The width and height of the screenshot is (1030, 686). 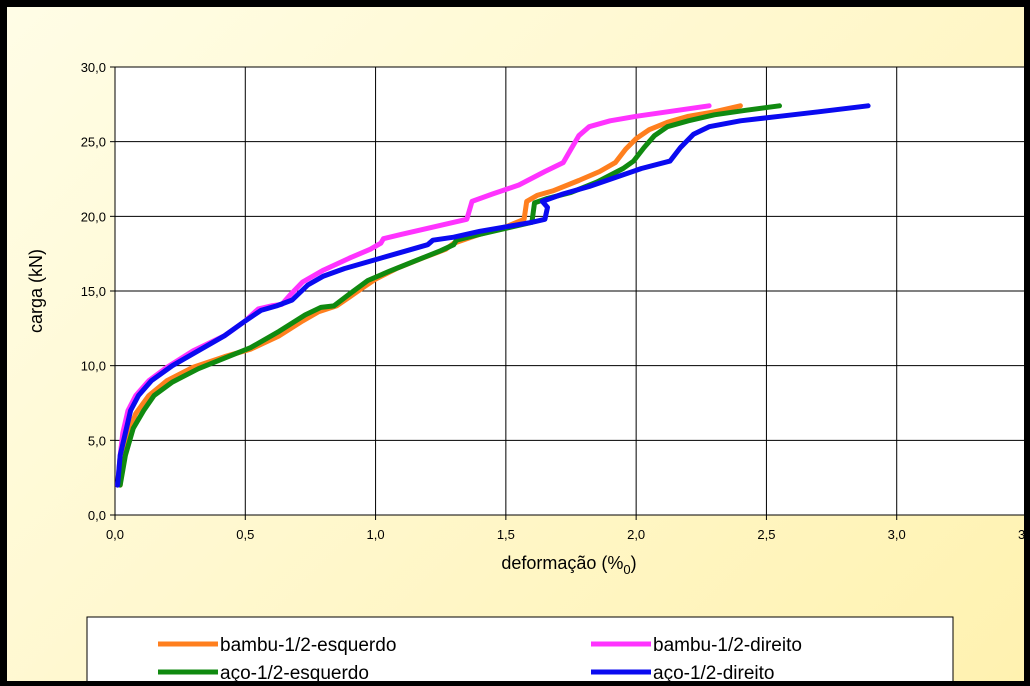 What do you see at coordinates (97, 515) in the screenshot?
I see `y-tick-label: 0,0` at bounding box center [97, 515].